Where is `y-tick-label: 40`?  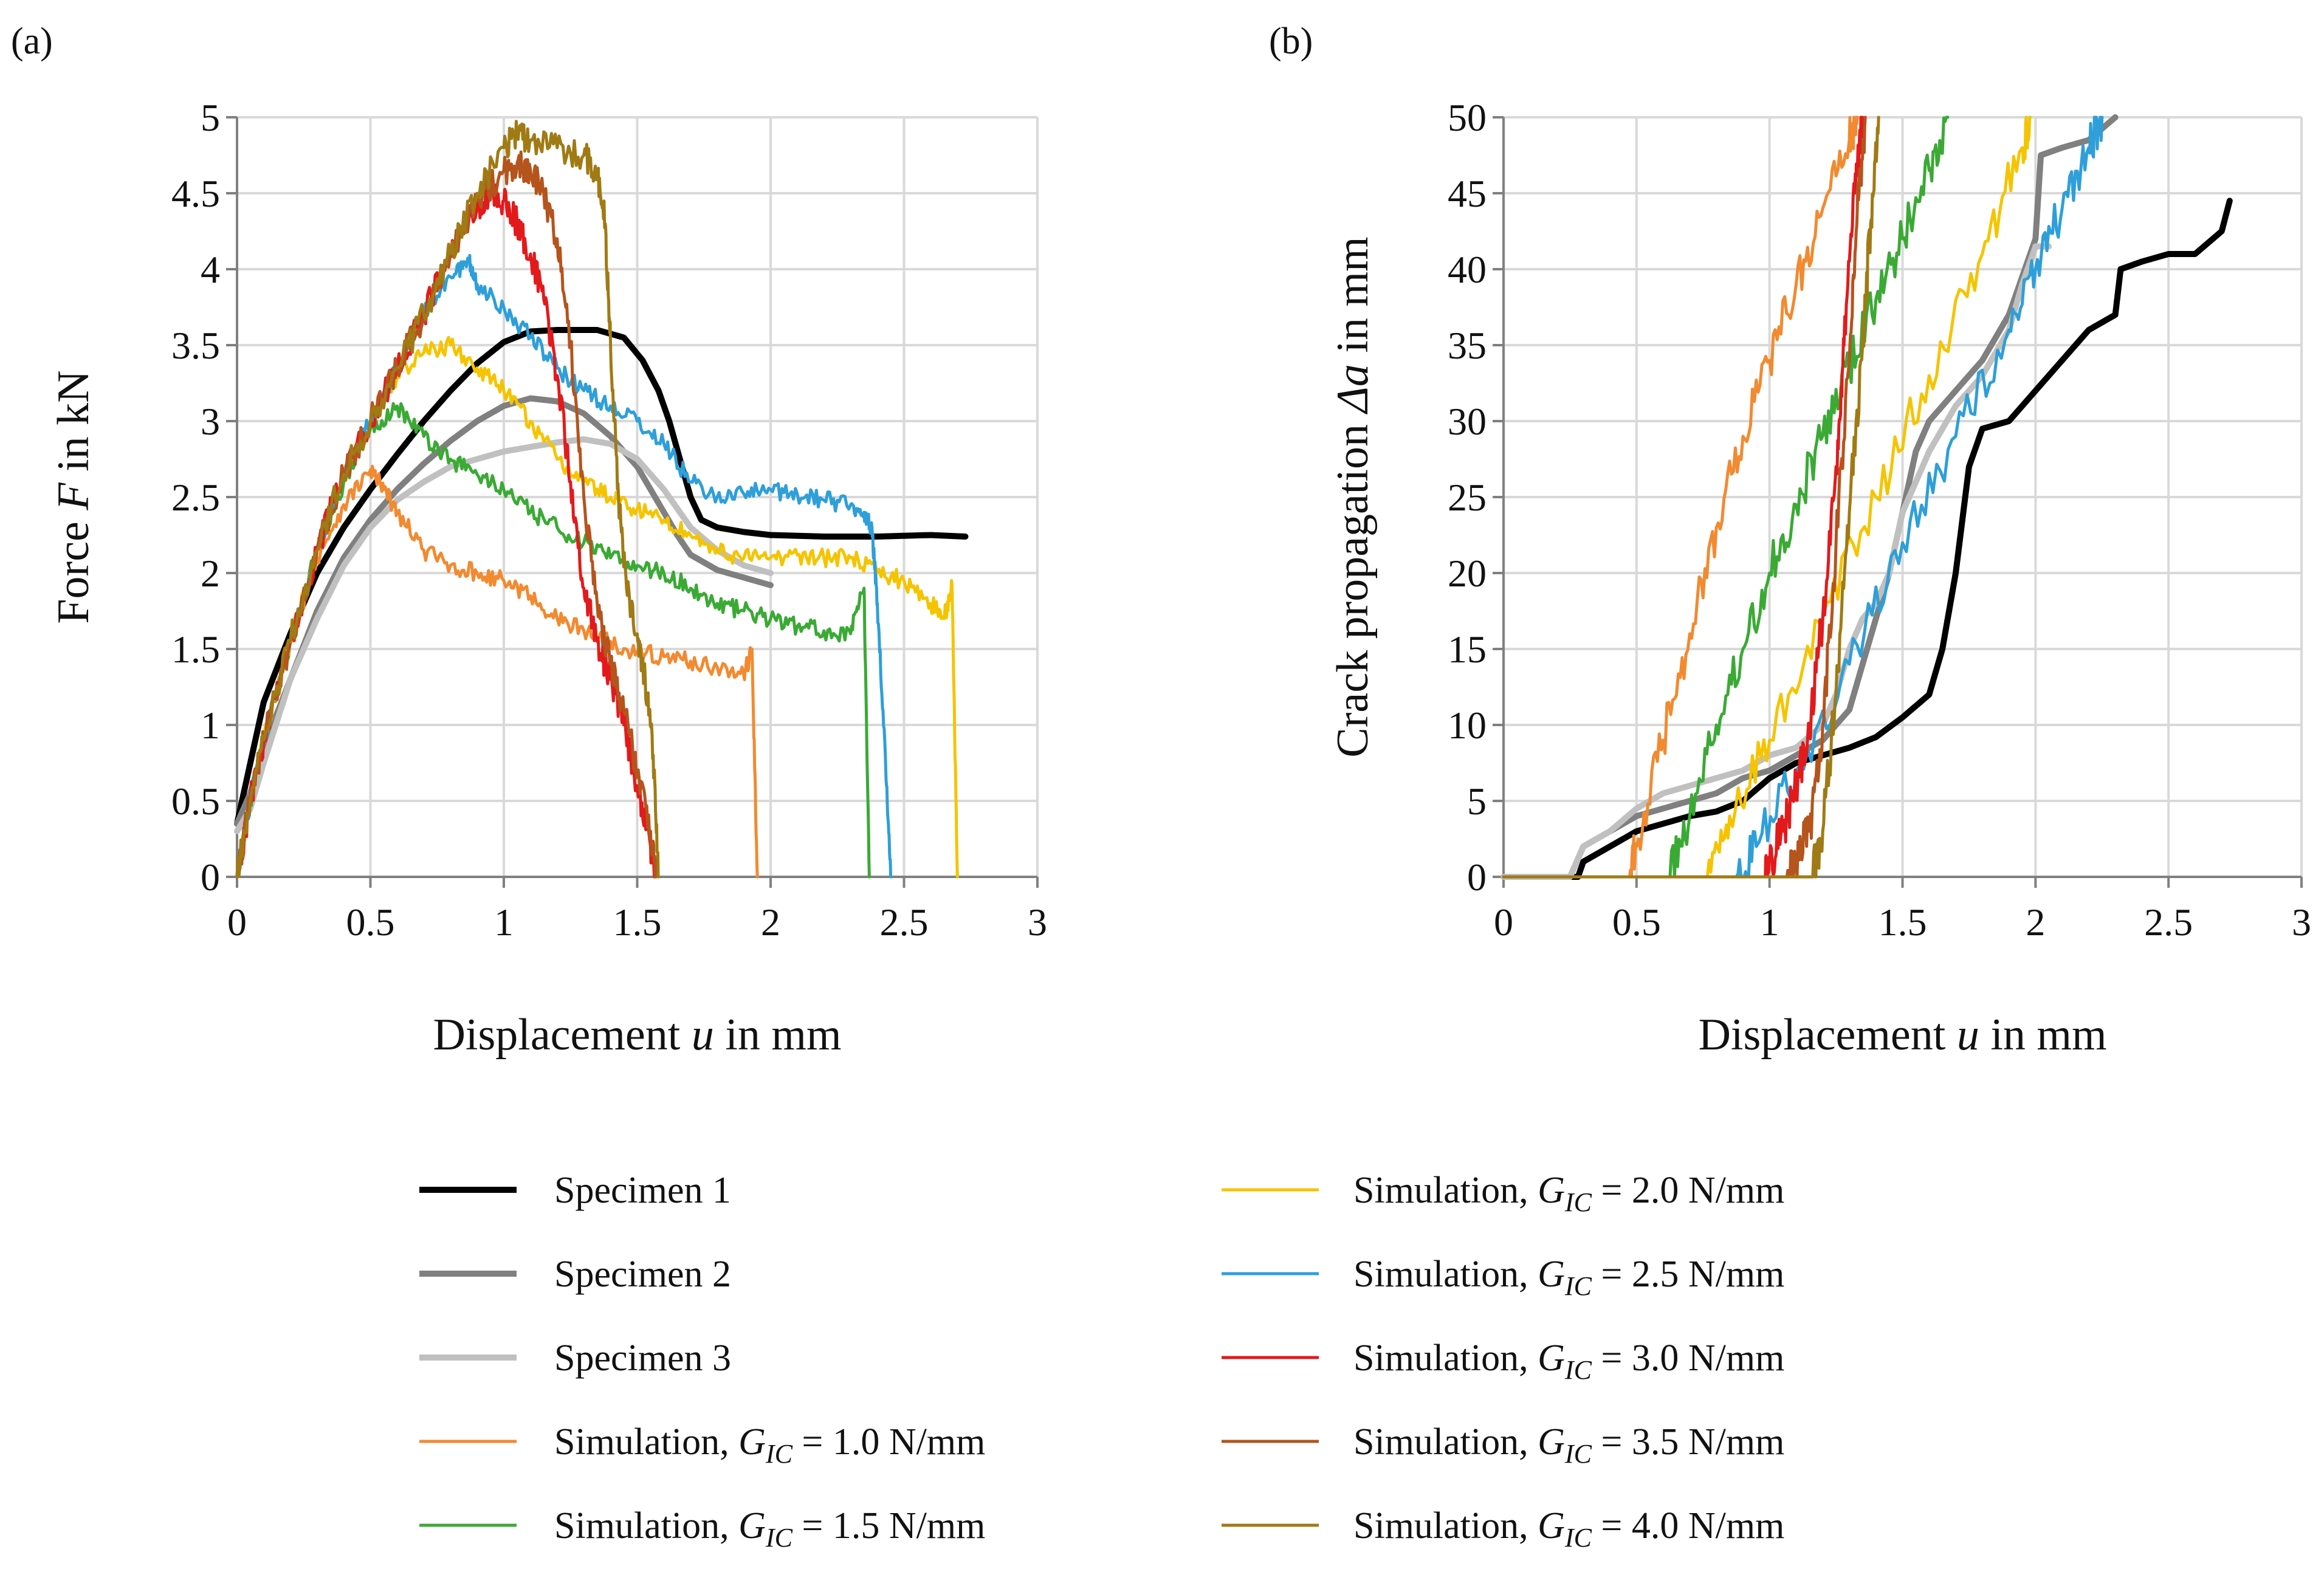
y-tick-label: 40 is located at coordinates (1467, 269).